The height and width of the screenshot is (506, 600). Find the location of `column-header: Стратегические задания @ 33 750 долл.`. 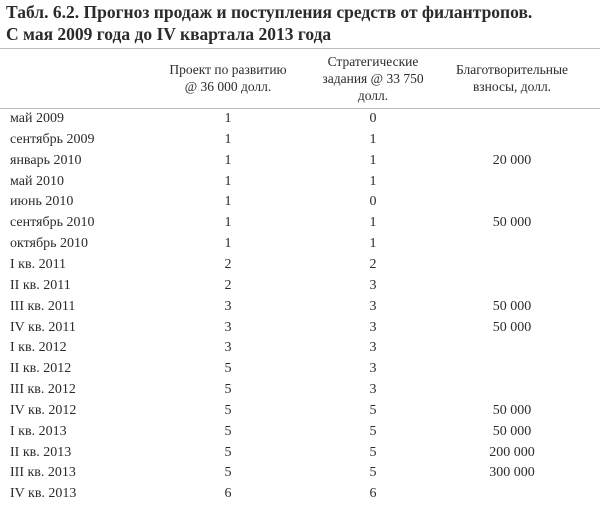

column-header: Стратегические задания @ 33 750 долл. is located at coordinates (373, 78).